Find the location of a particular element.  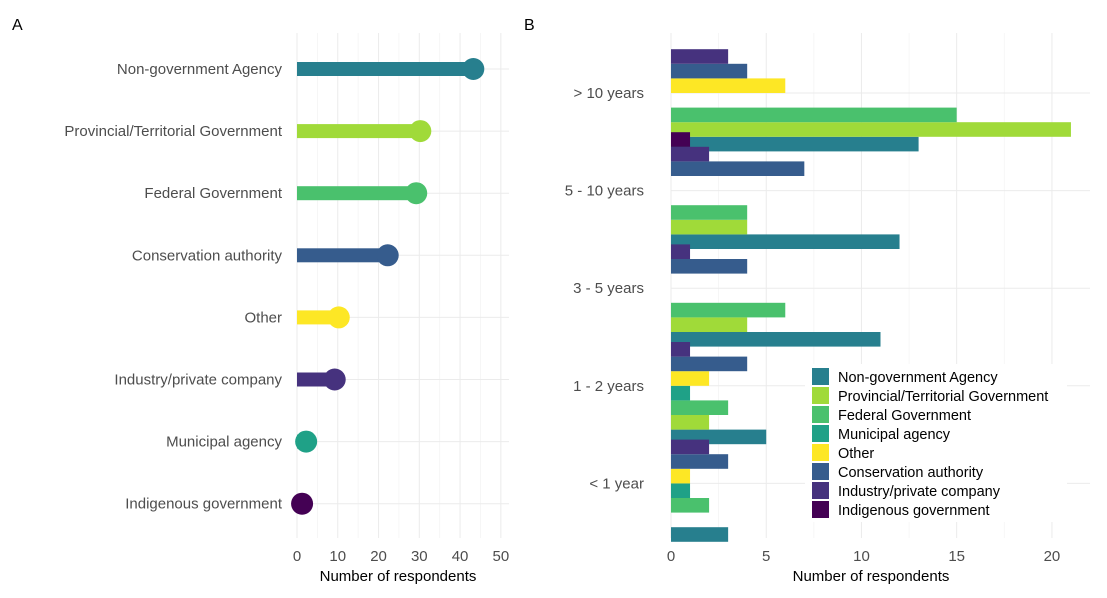

panel-a-x-tick-label: 40 is located at coordinates (460, 556).